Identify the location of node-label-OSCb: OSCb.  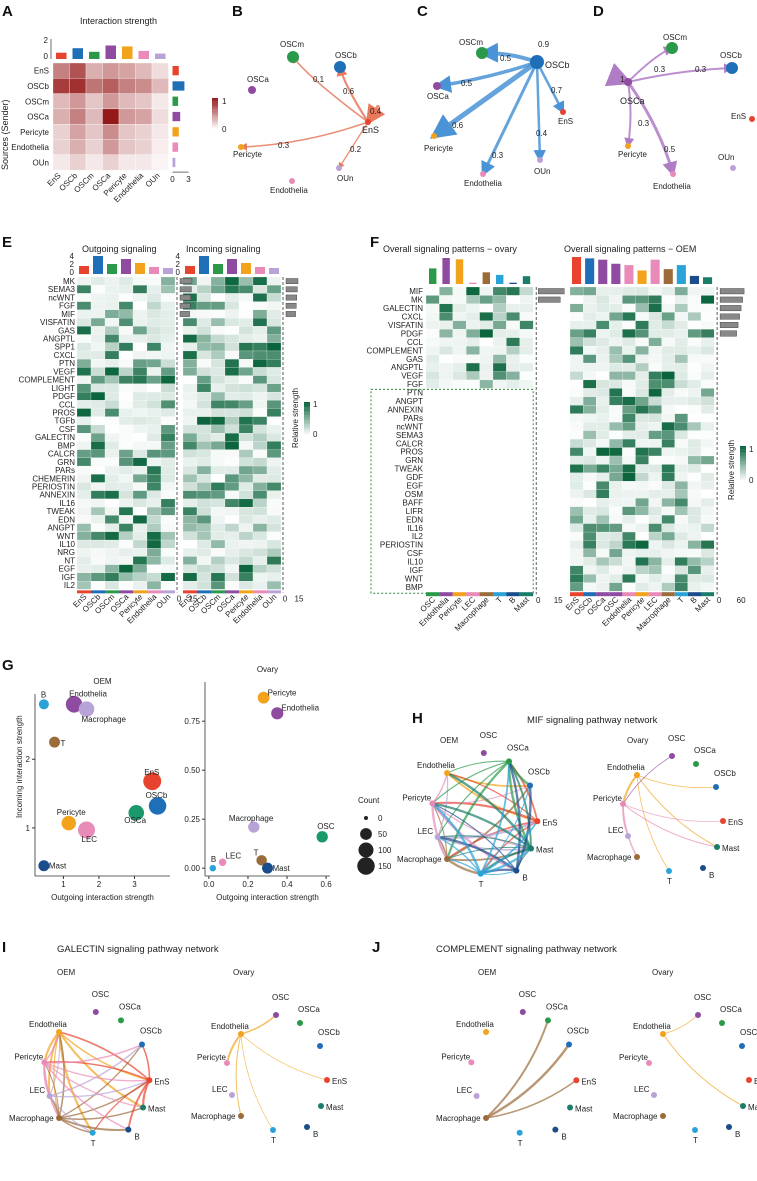
(731, 55).